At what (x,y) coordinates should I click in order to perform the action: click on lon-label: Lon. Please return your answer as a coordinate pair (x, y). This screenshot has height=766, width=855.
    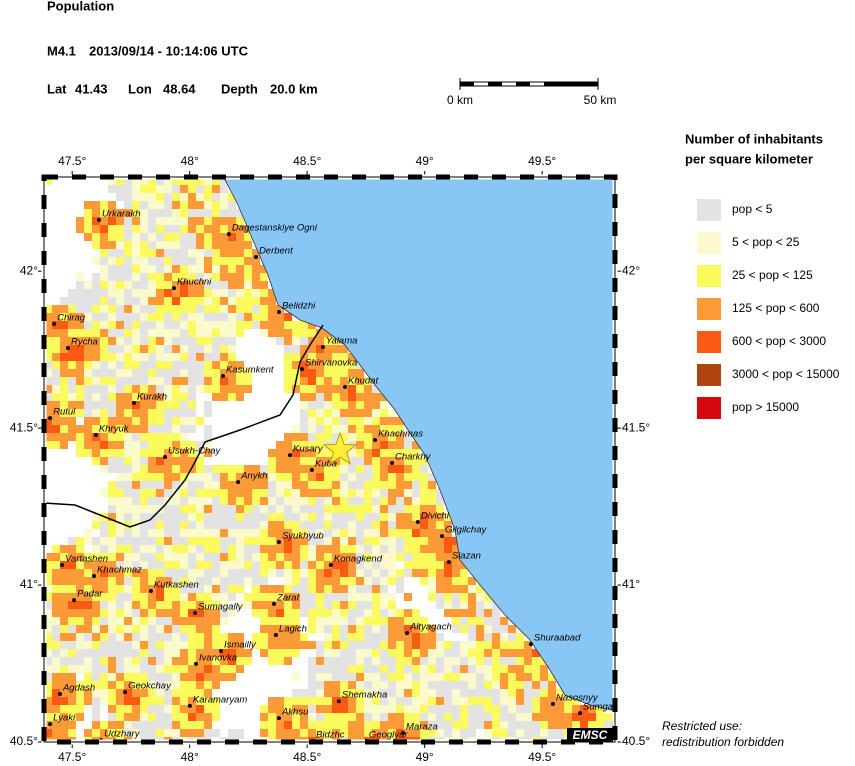
    Looking at the image, I should click on (140, 88).